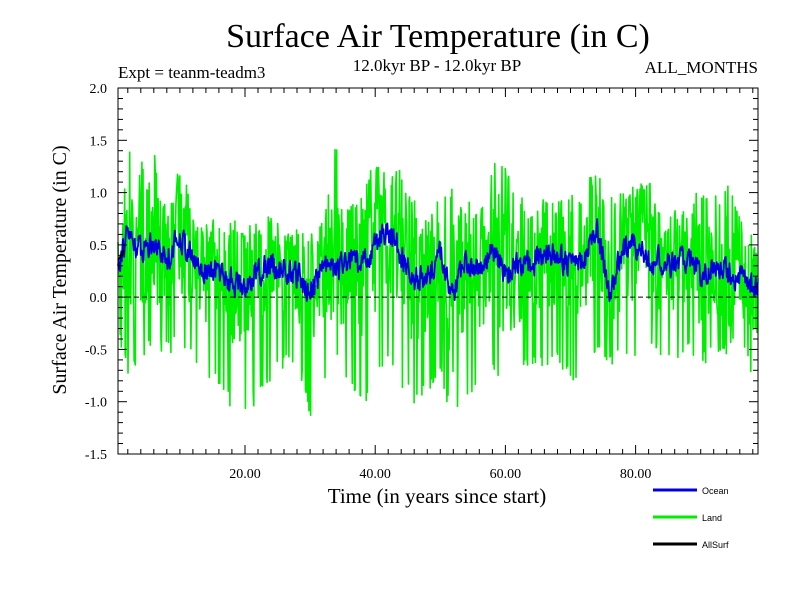 The height and width of the screenshot is (600, 800). What do you see at coordinates (99, 194) in the screenshot?
I see `y-tick-label: 1.0` at bounding box center [99, 194].